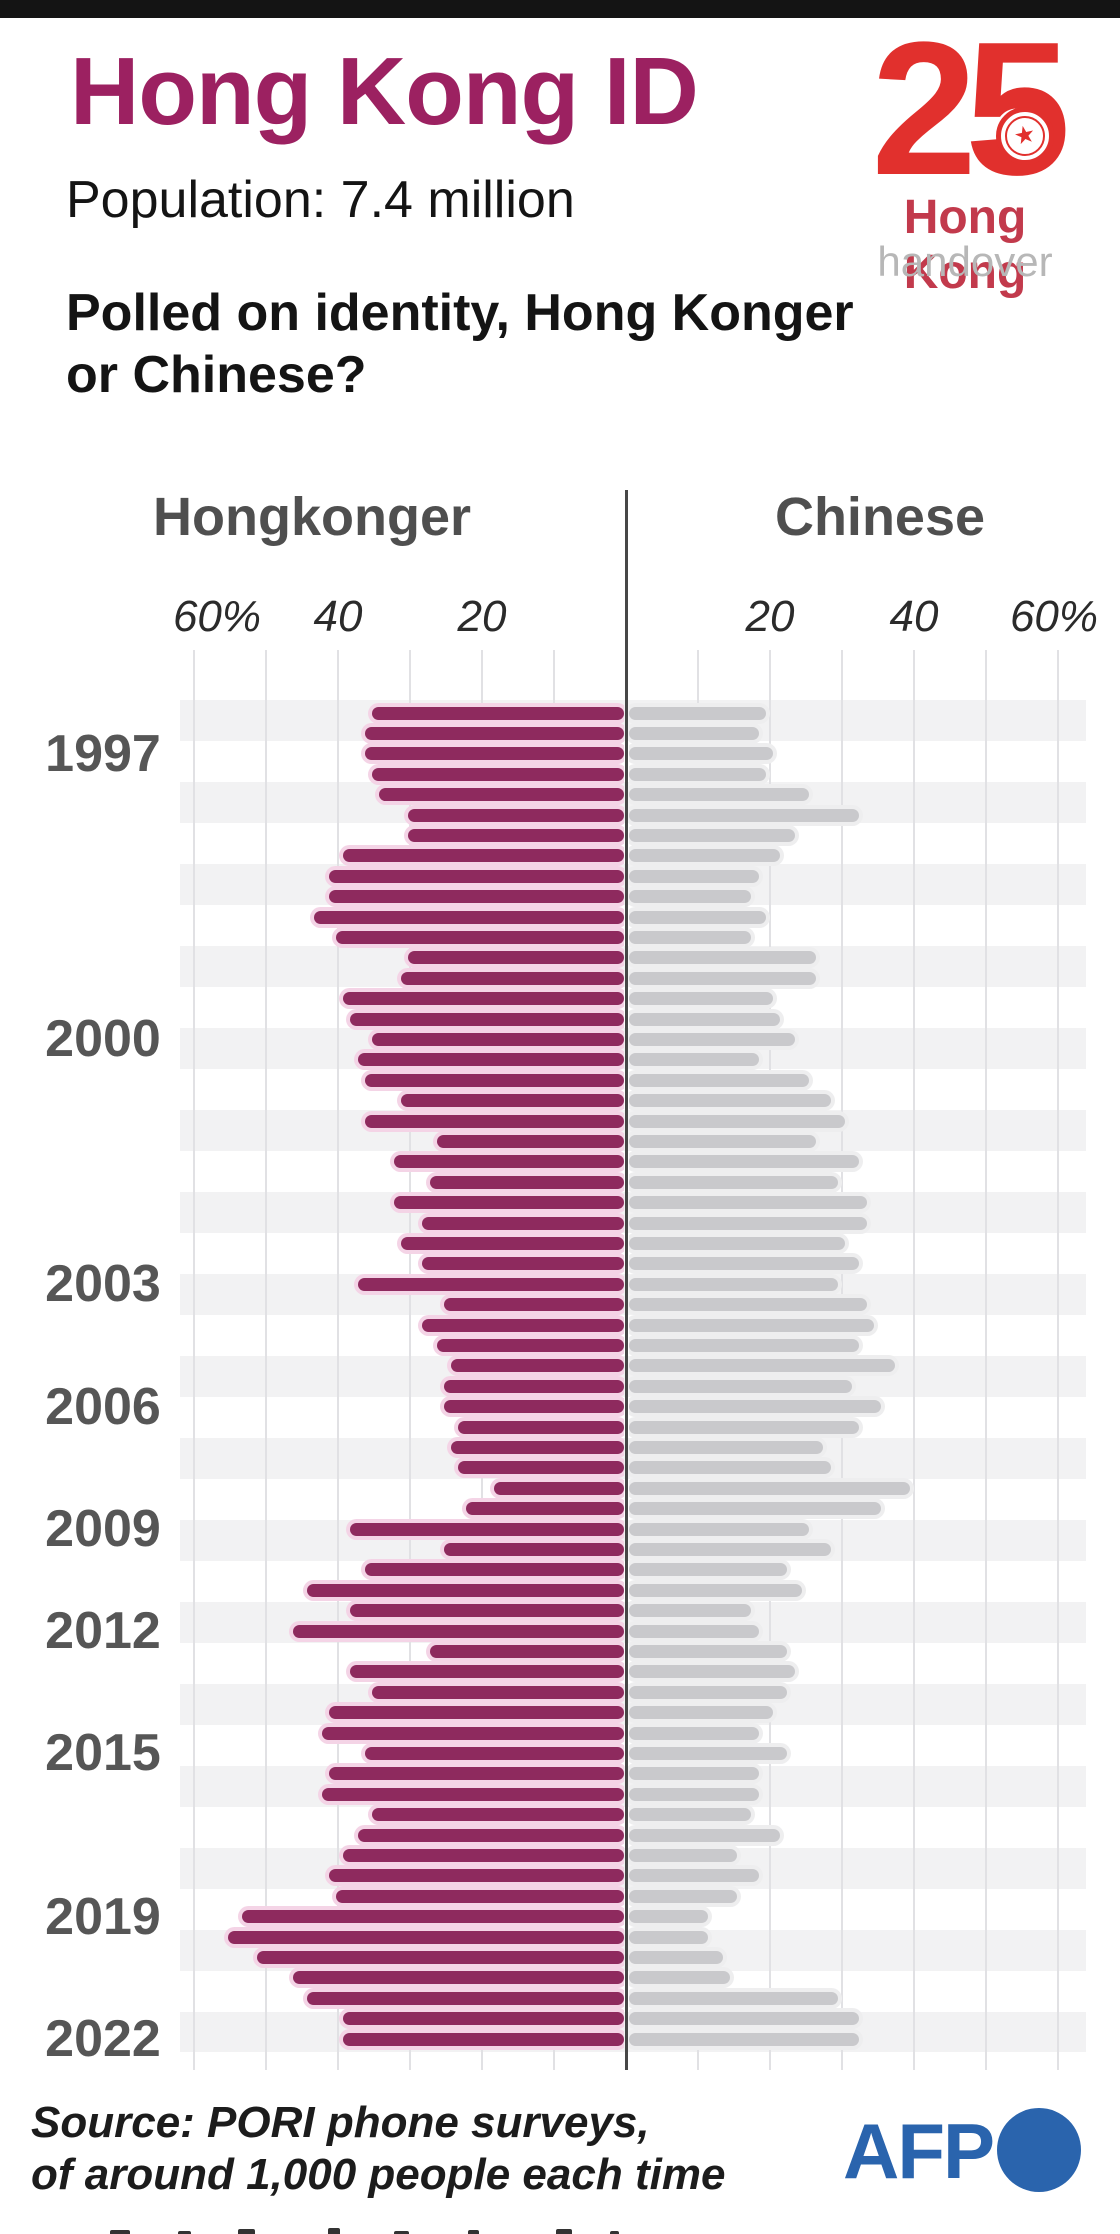 The height and width of the screenshot is (2234, 1120). What do you see at coordinates (216, 375) in the screenshot?
I see `poll-question-line2: or Chinese?` at bounding box center [216, 375].